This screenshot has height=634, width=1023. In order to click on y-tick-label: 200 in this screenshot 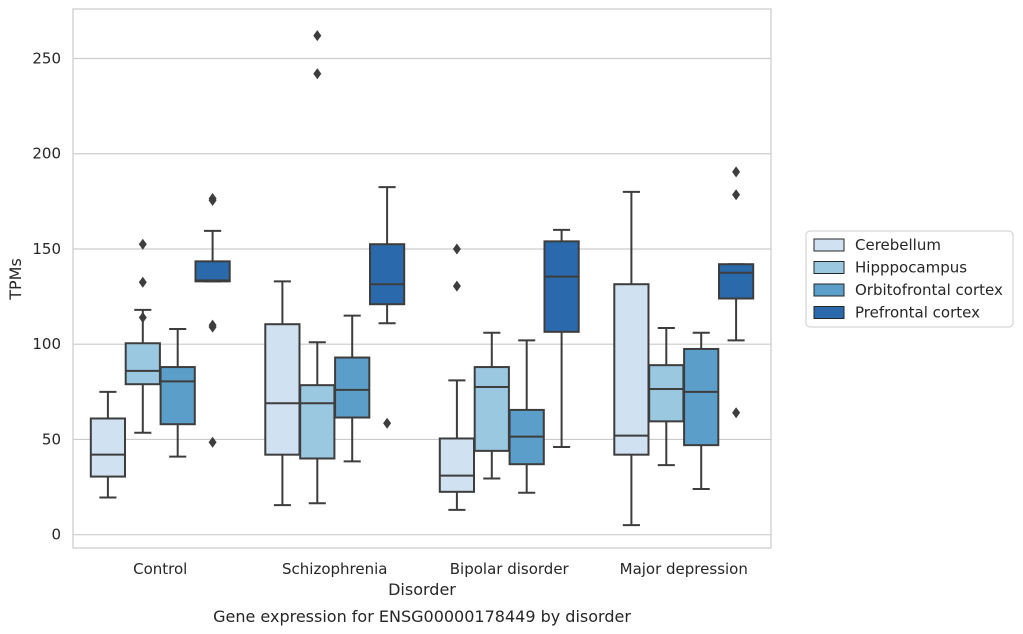, I will do `click(46, 154)`.